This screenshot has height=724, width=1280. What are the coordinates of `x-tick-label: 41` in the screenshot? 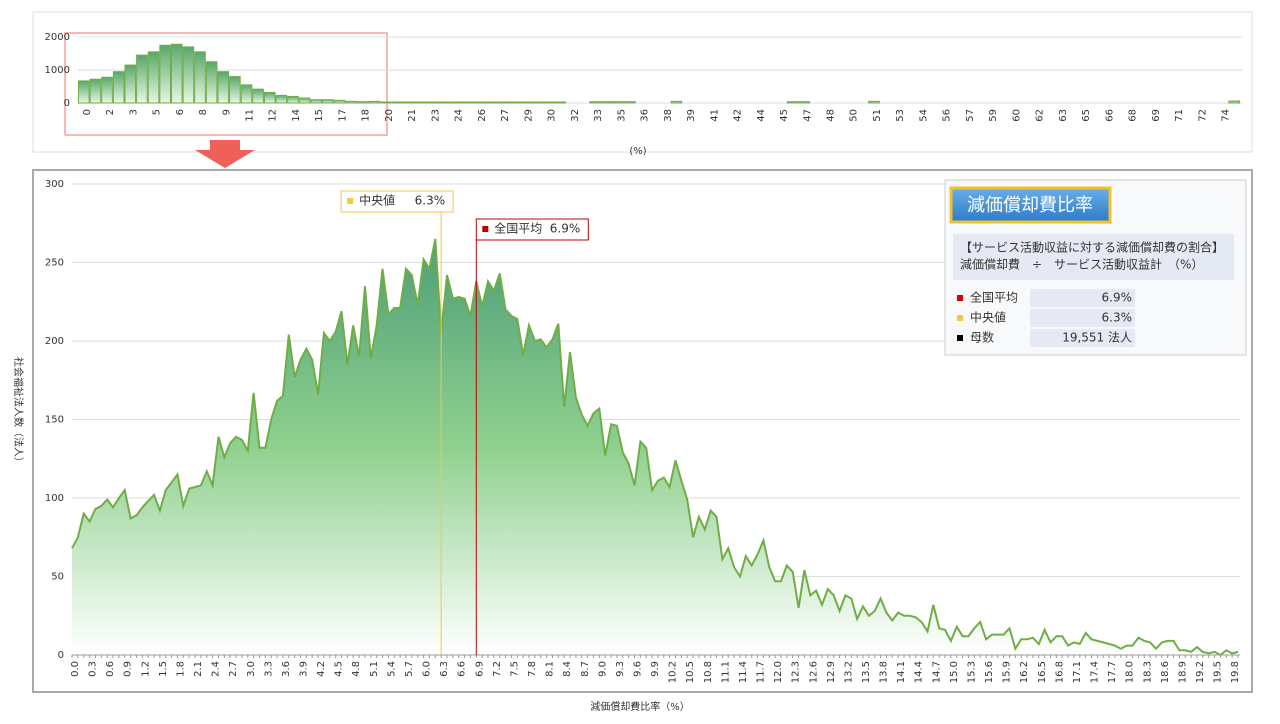 It's located at (714, 115).